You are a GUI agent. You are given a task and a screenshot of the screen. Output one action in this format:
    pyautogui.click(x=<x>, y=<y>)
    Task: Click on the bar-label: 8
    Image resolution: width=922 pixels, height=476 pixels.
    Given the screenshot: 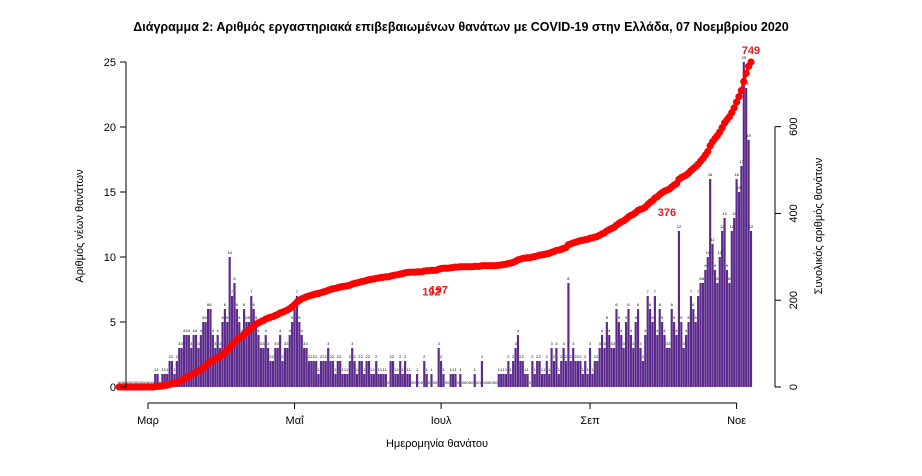 What is the action you would take?
    pyautogui.click(x=729, y=278)
    